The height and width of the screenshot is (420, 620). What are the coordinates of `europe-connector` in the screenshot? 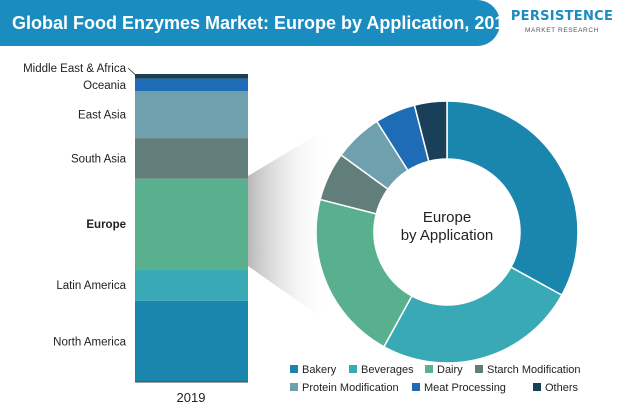 It's located at (286, 225).